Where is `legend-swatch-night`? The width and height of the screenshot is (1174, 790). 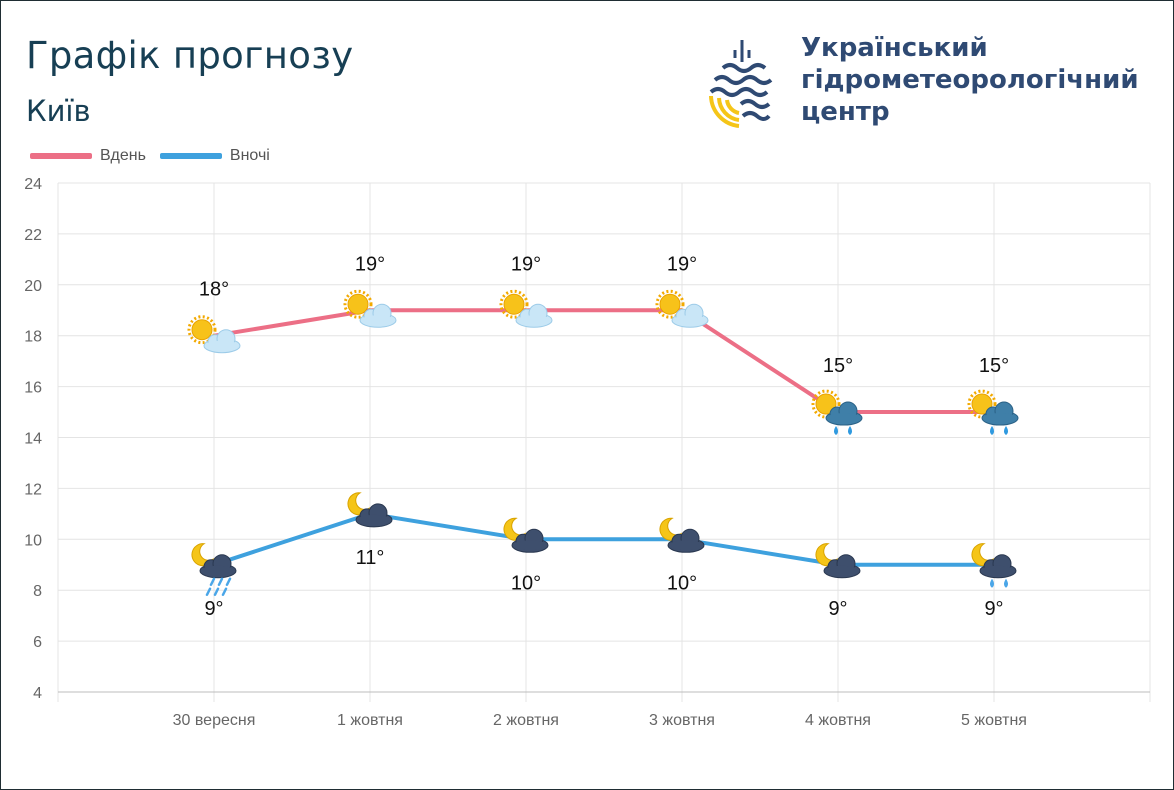
legend-swatch-night is located at coordinates (190, 156).